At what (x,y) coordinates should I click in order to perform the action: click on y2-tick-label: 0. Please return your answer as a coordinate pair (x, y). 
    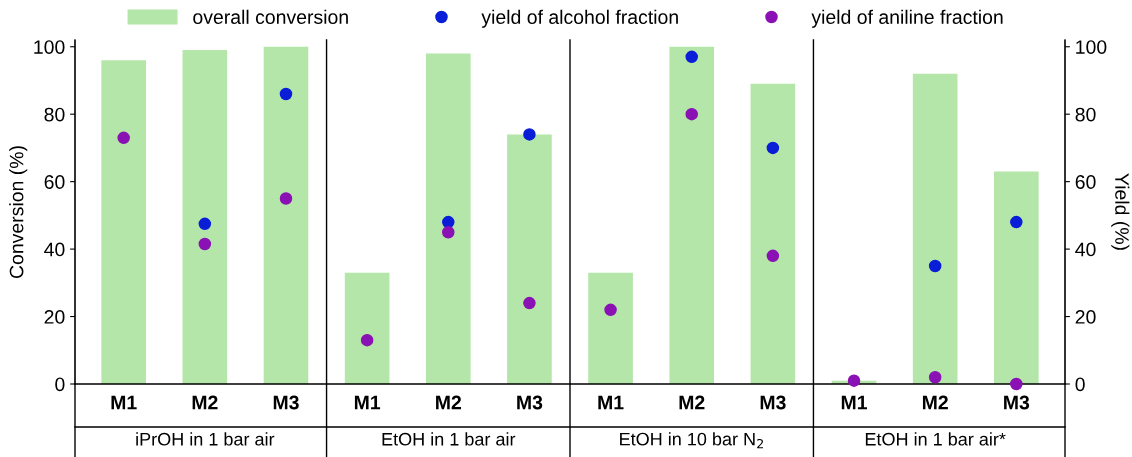
    Looking at the image, I should click on (1080, 384).